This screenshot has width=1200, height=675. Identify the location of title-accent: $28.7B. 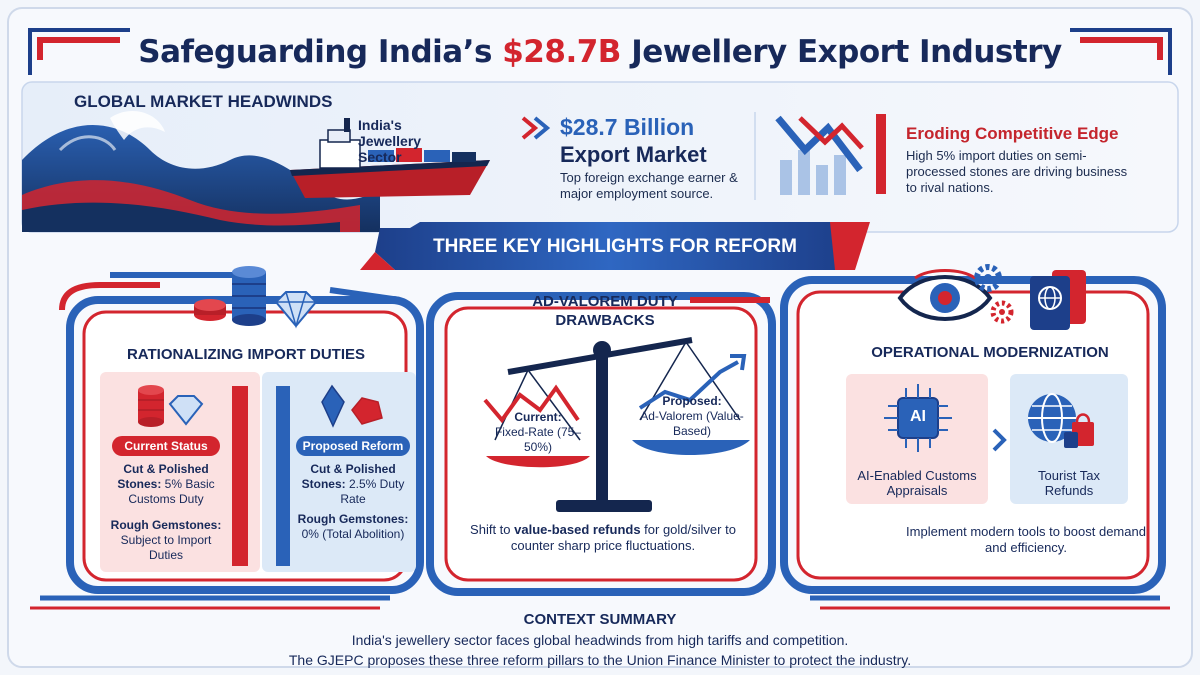
(561, 52).